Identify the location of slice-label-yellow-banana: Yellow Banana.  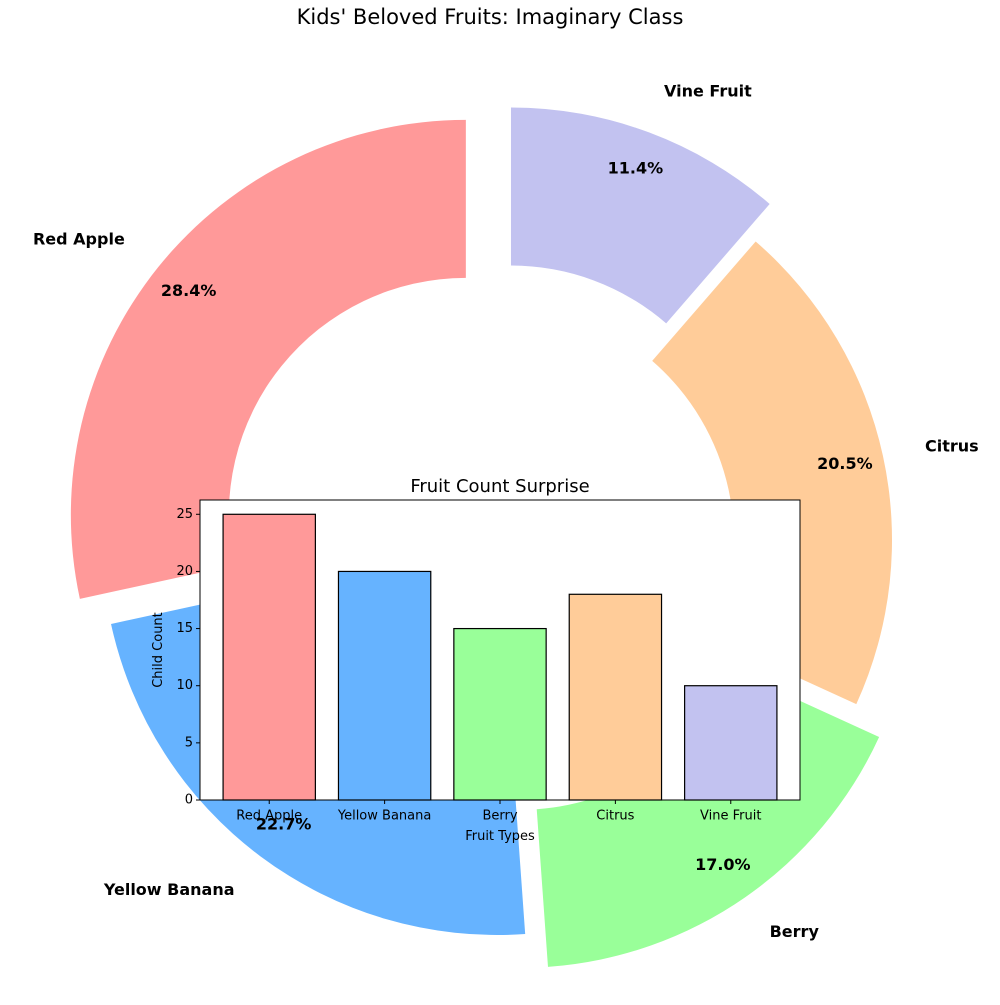
(169, 889).